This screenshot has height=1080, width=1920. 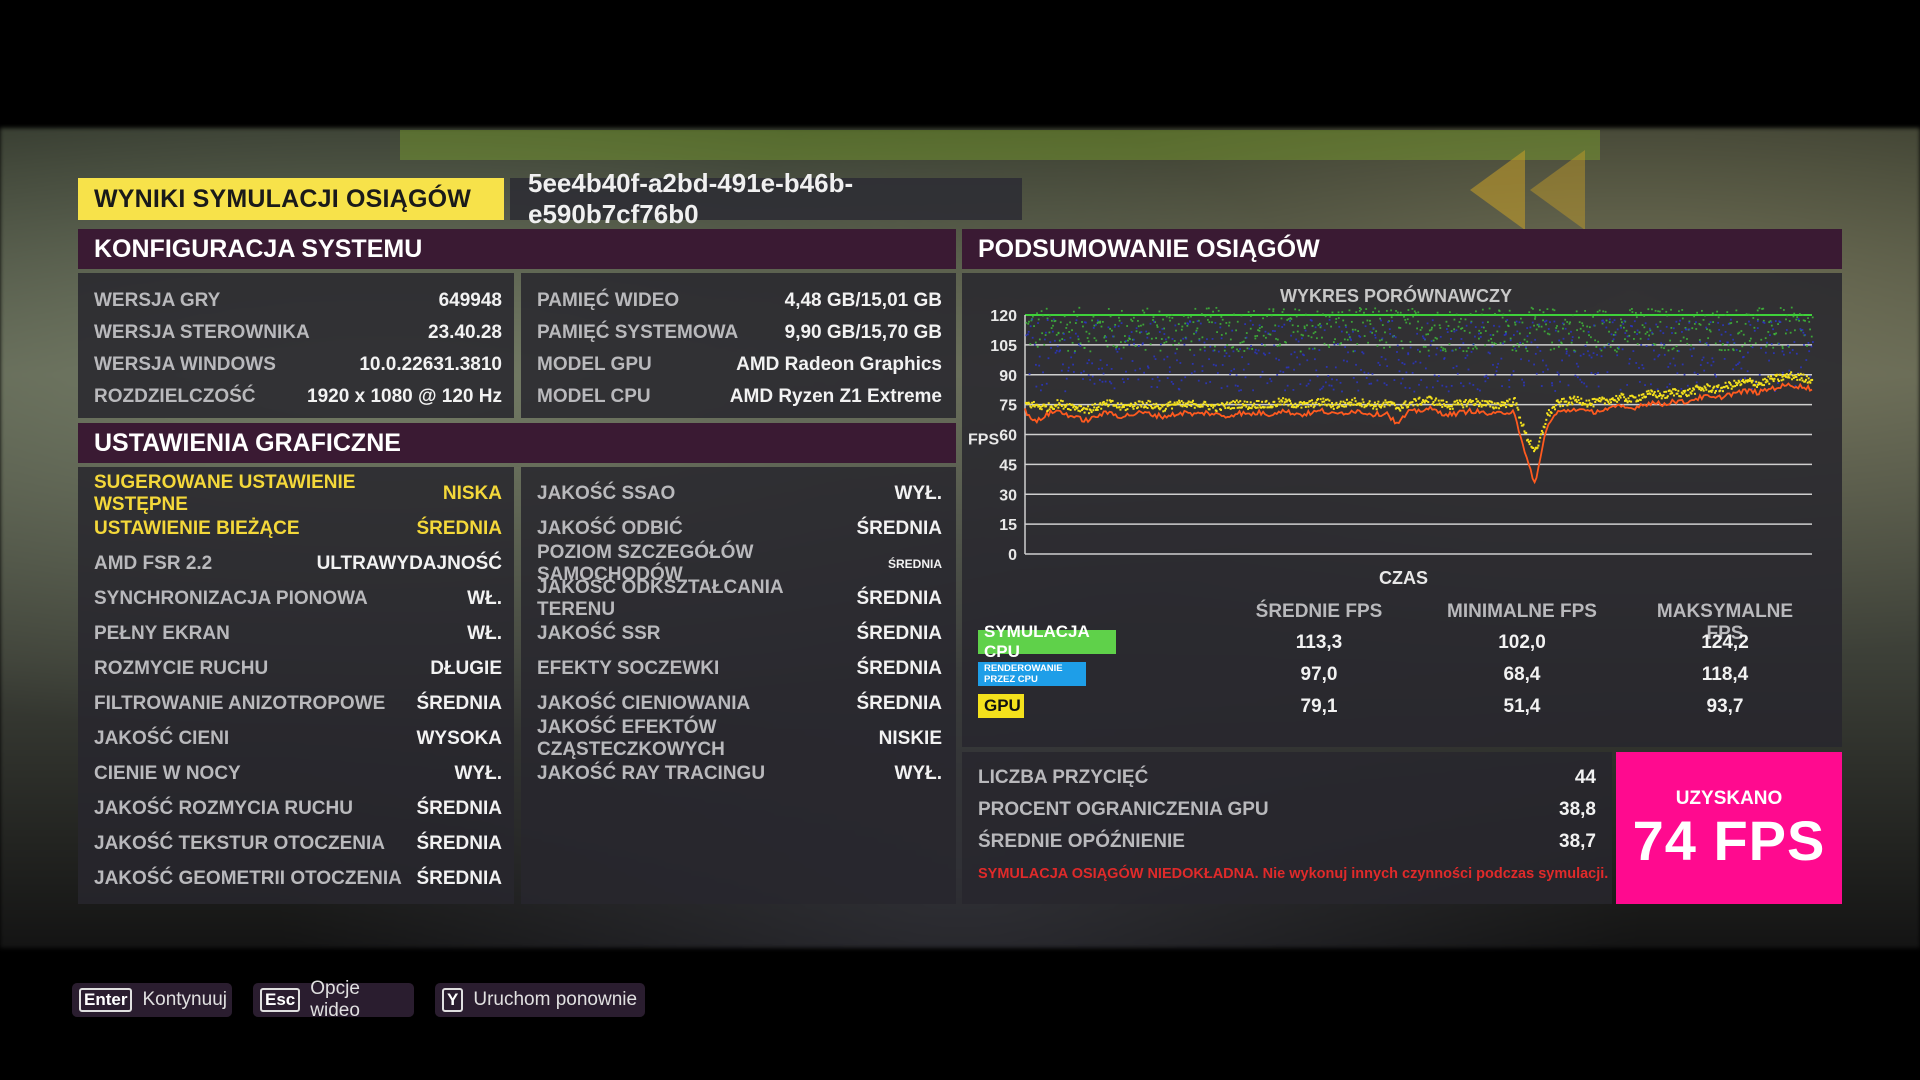 What do you see at coordinates (459, 703) in the screenshot?
I see `setting-value: ŚREDNIA` at bounding box center [459, 703].